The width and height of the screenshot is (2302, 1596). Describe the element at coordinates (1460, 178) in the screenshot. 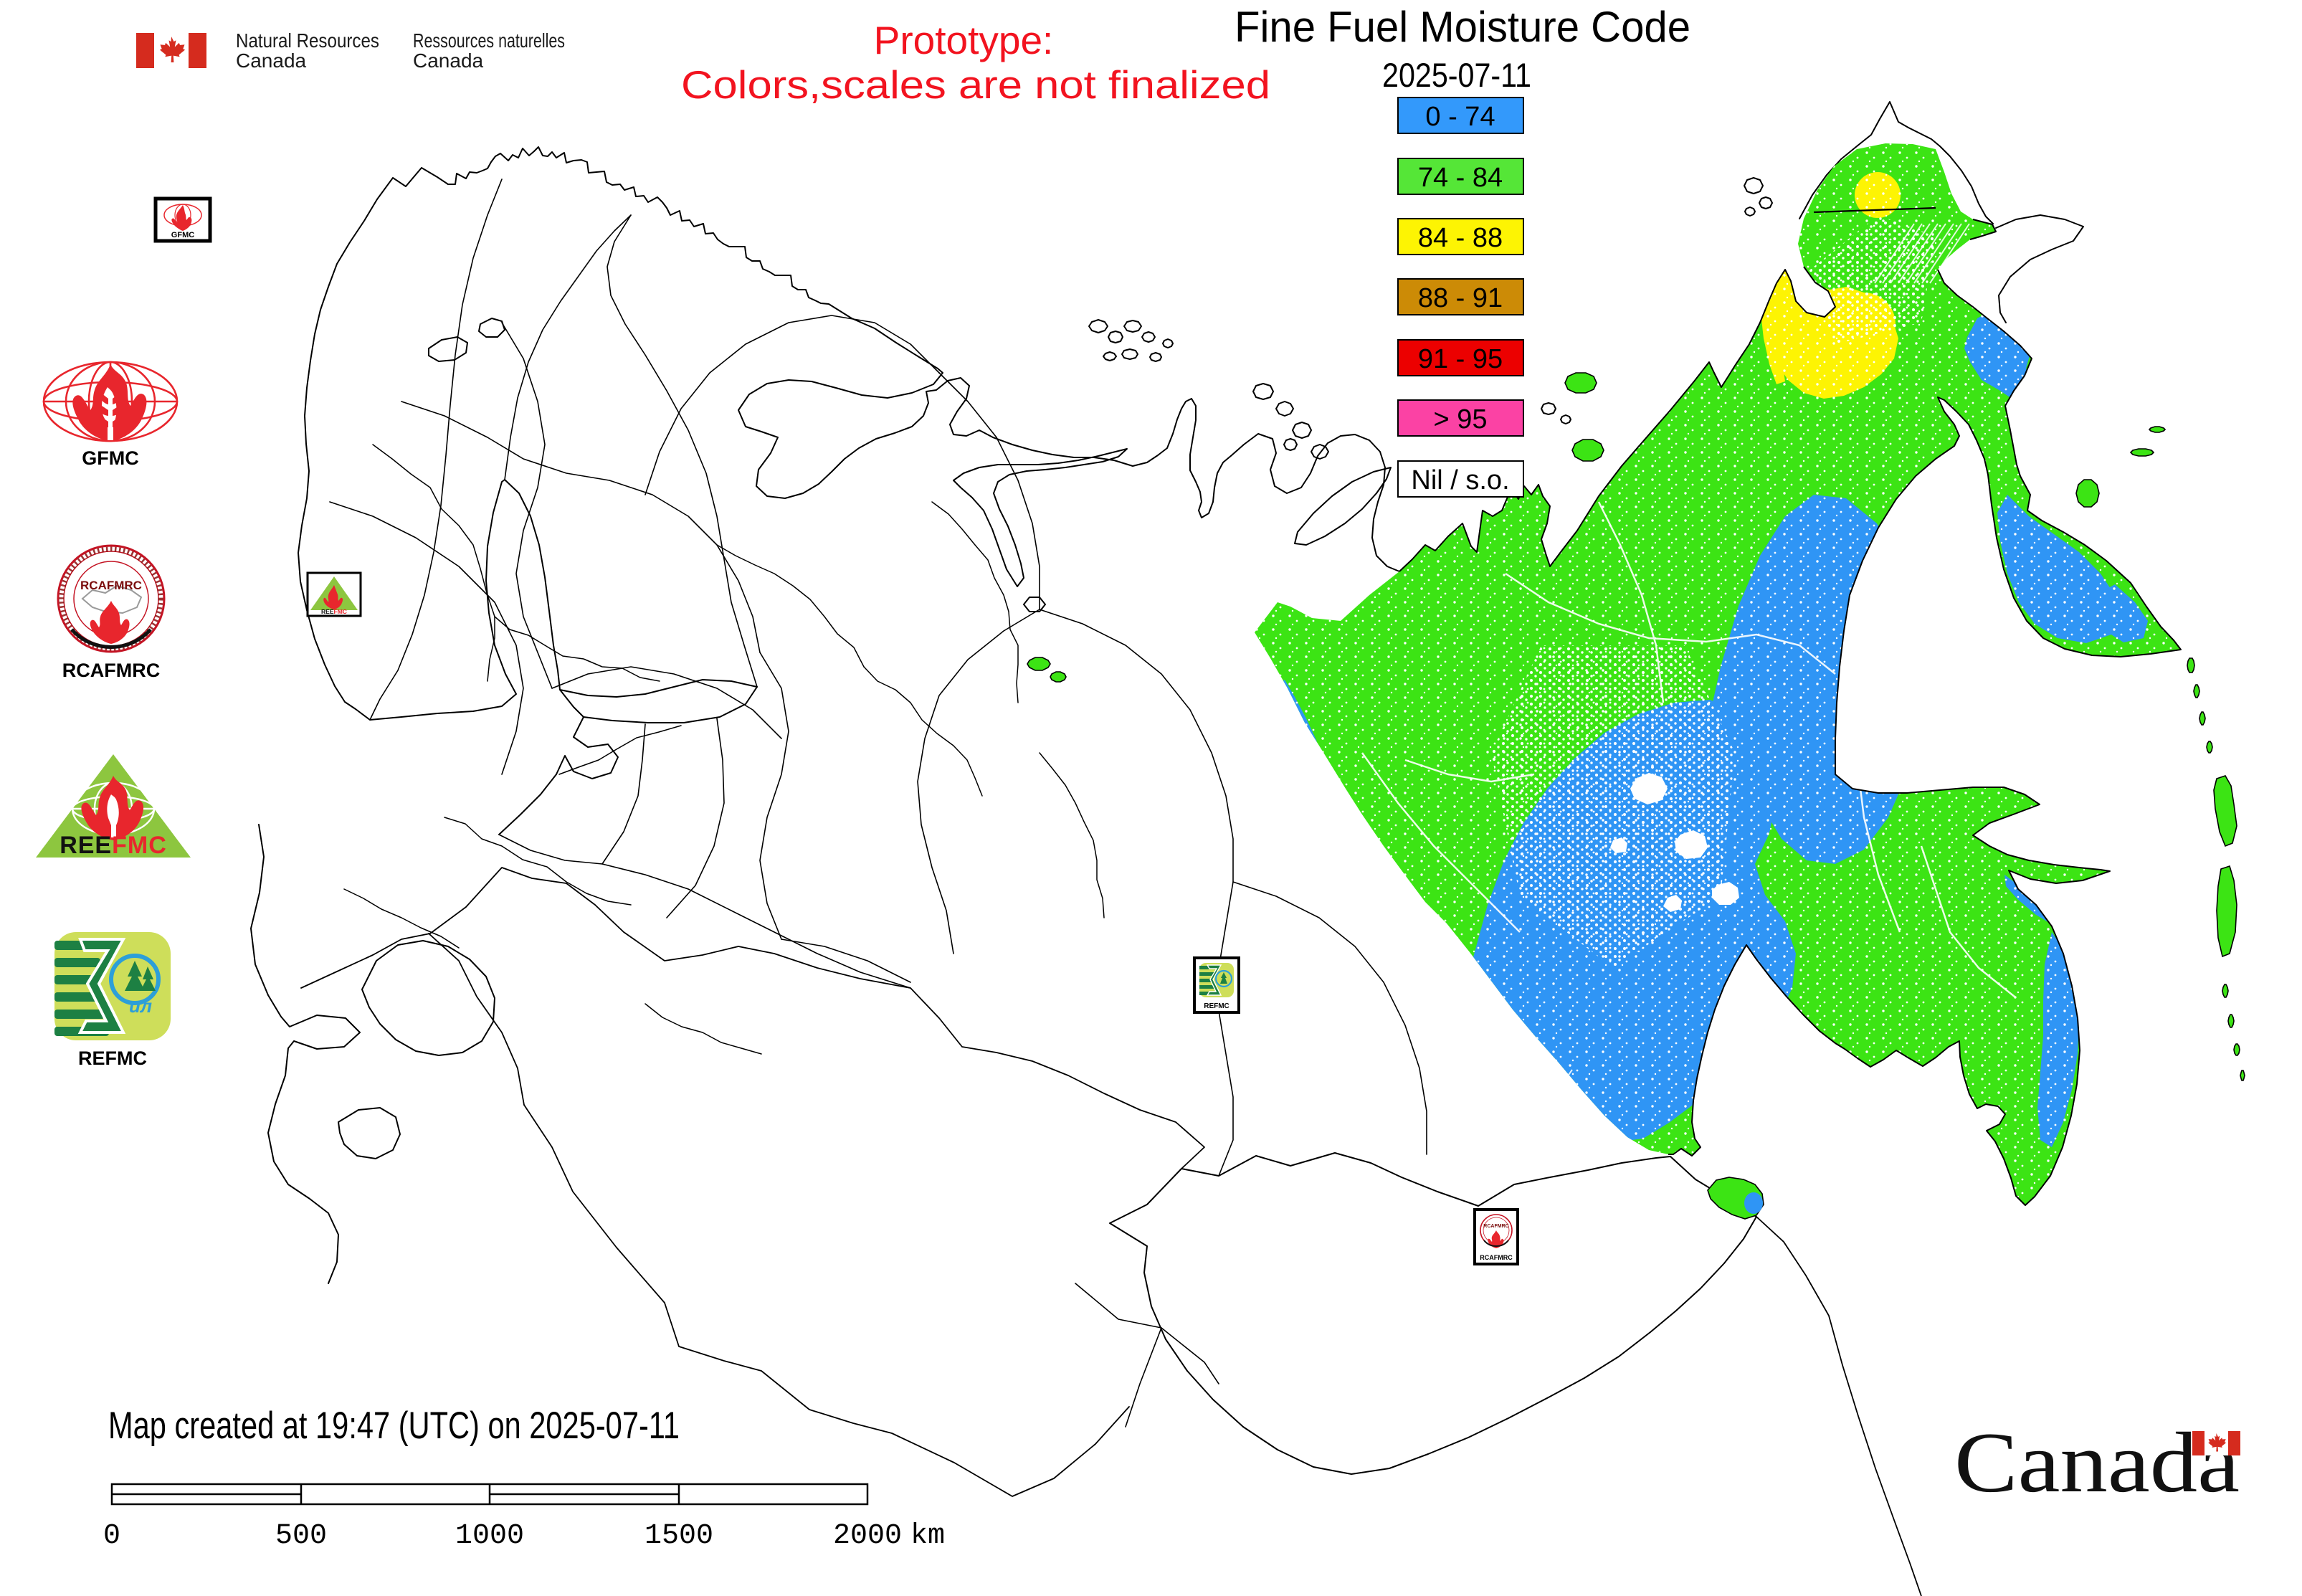

I see `svg-text: 74 - 84` at that location.